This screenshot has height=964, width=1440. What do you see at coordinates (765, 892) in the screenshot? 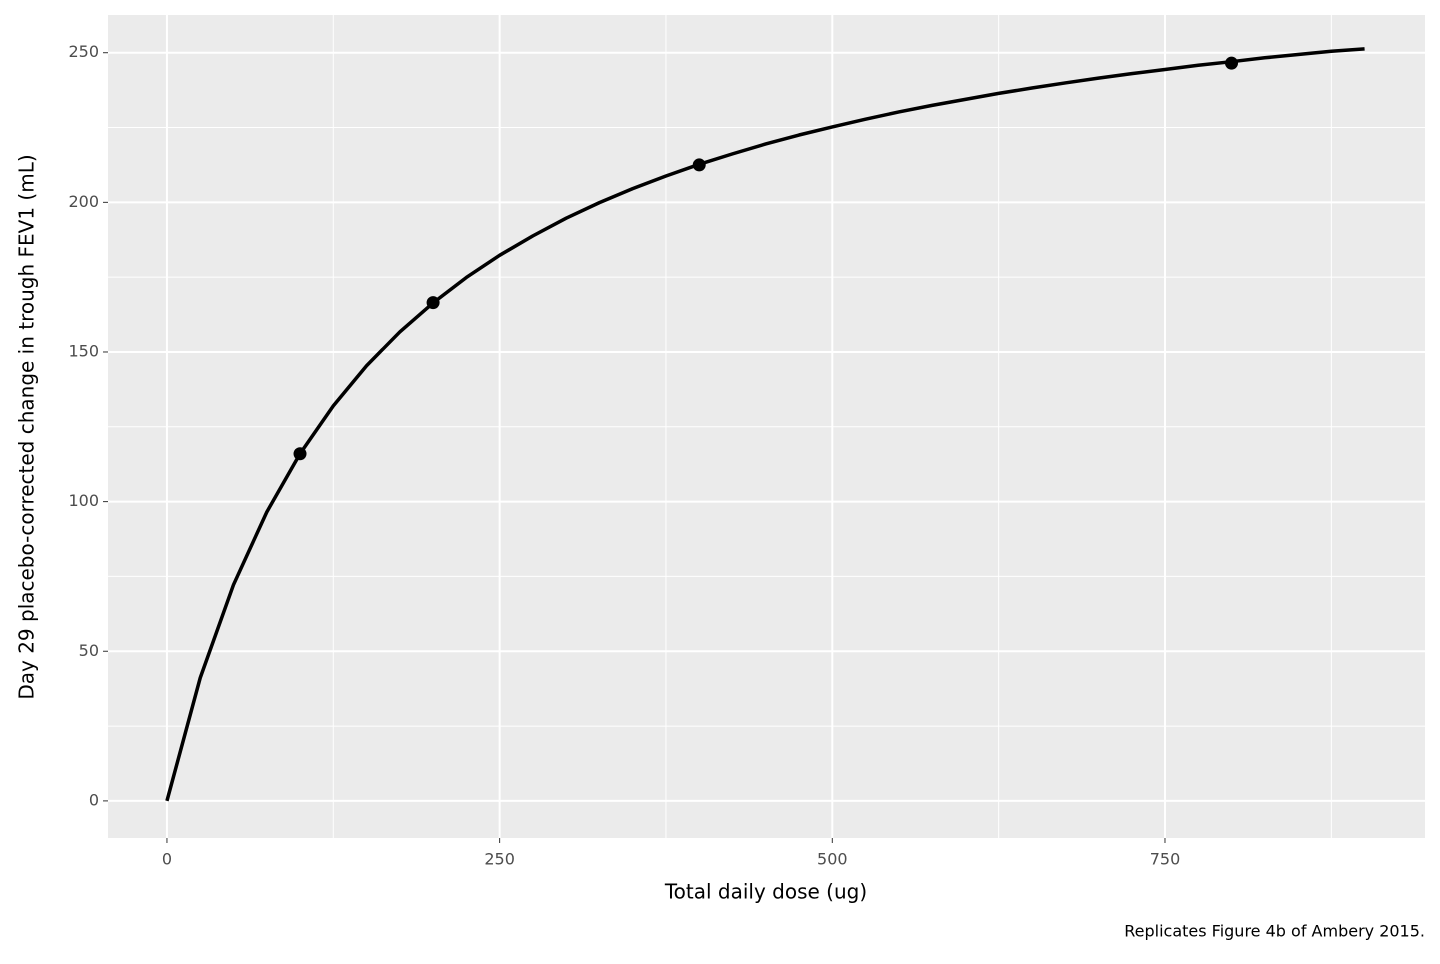
I see `x-axis-title: Total daily dose (ug)` at bounding box center [765, 892].